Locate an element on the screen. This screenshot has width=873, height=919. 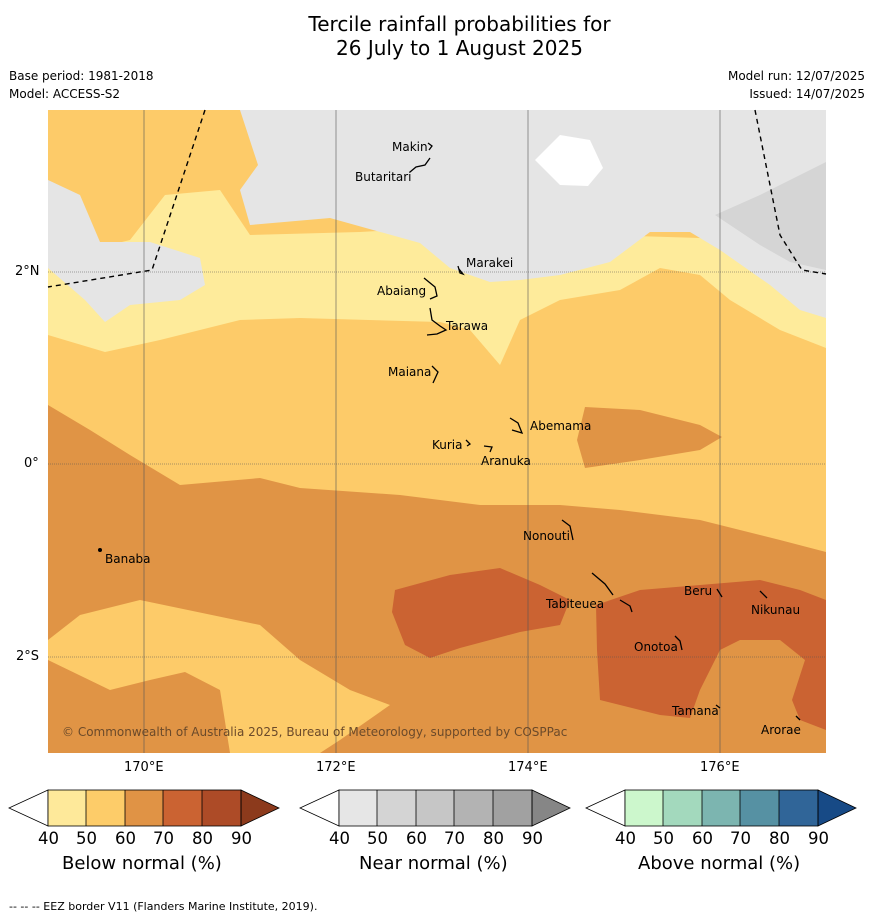
label-nikunau: Nikunau is located at coordinates (775, 610).